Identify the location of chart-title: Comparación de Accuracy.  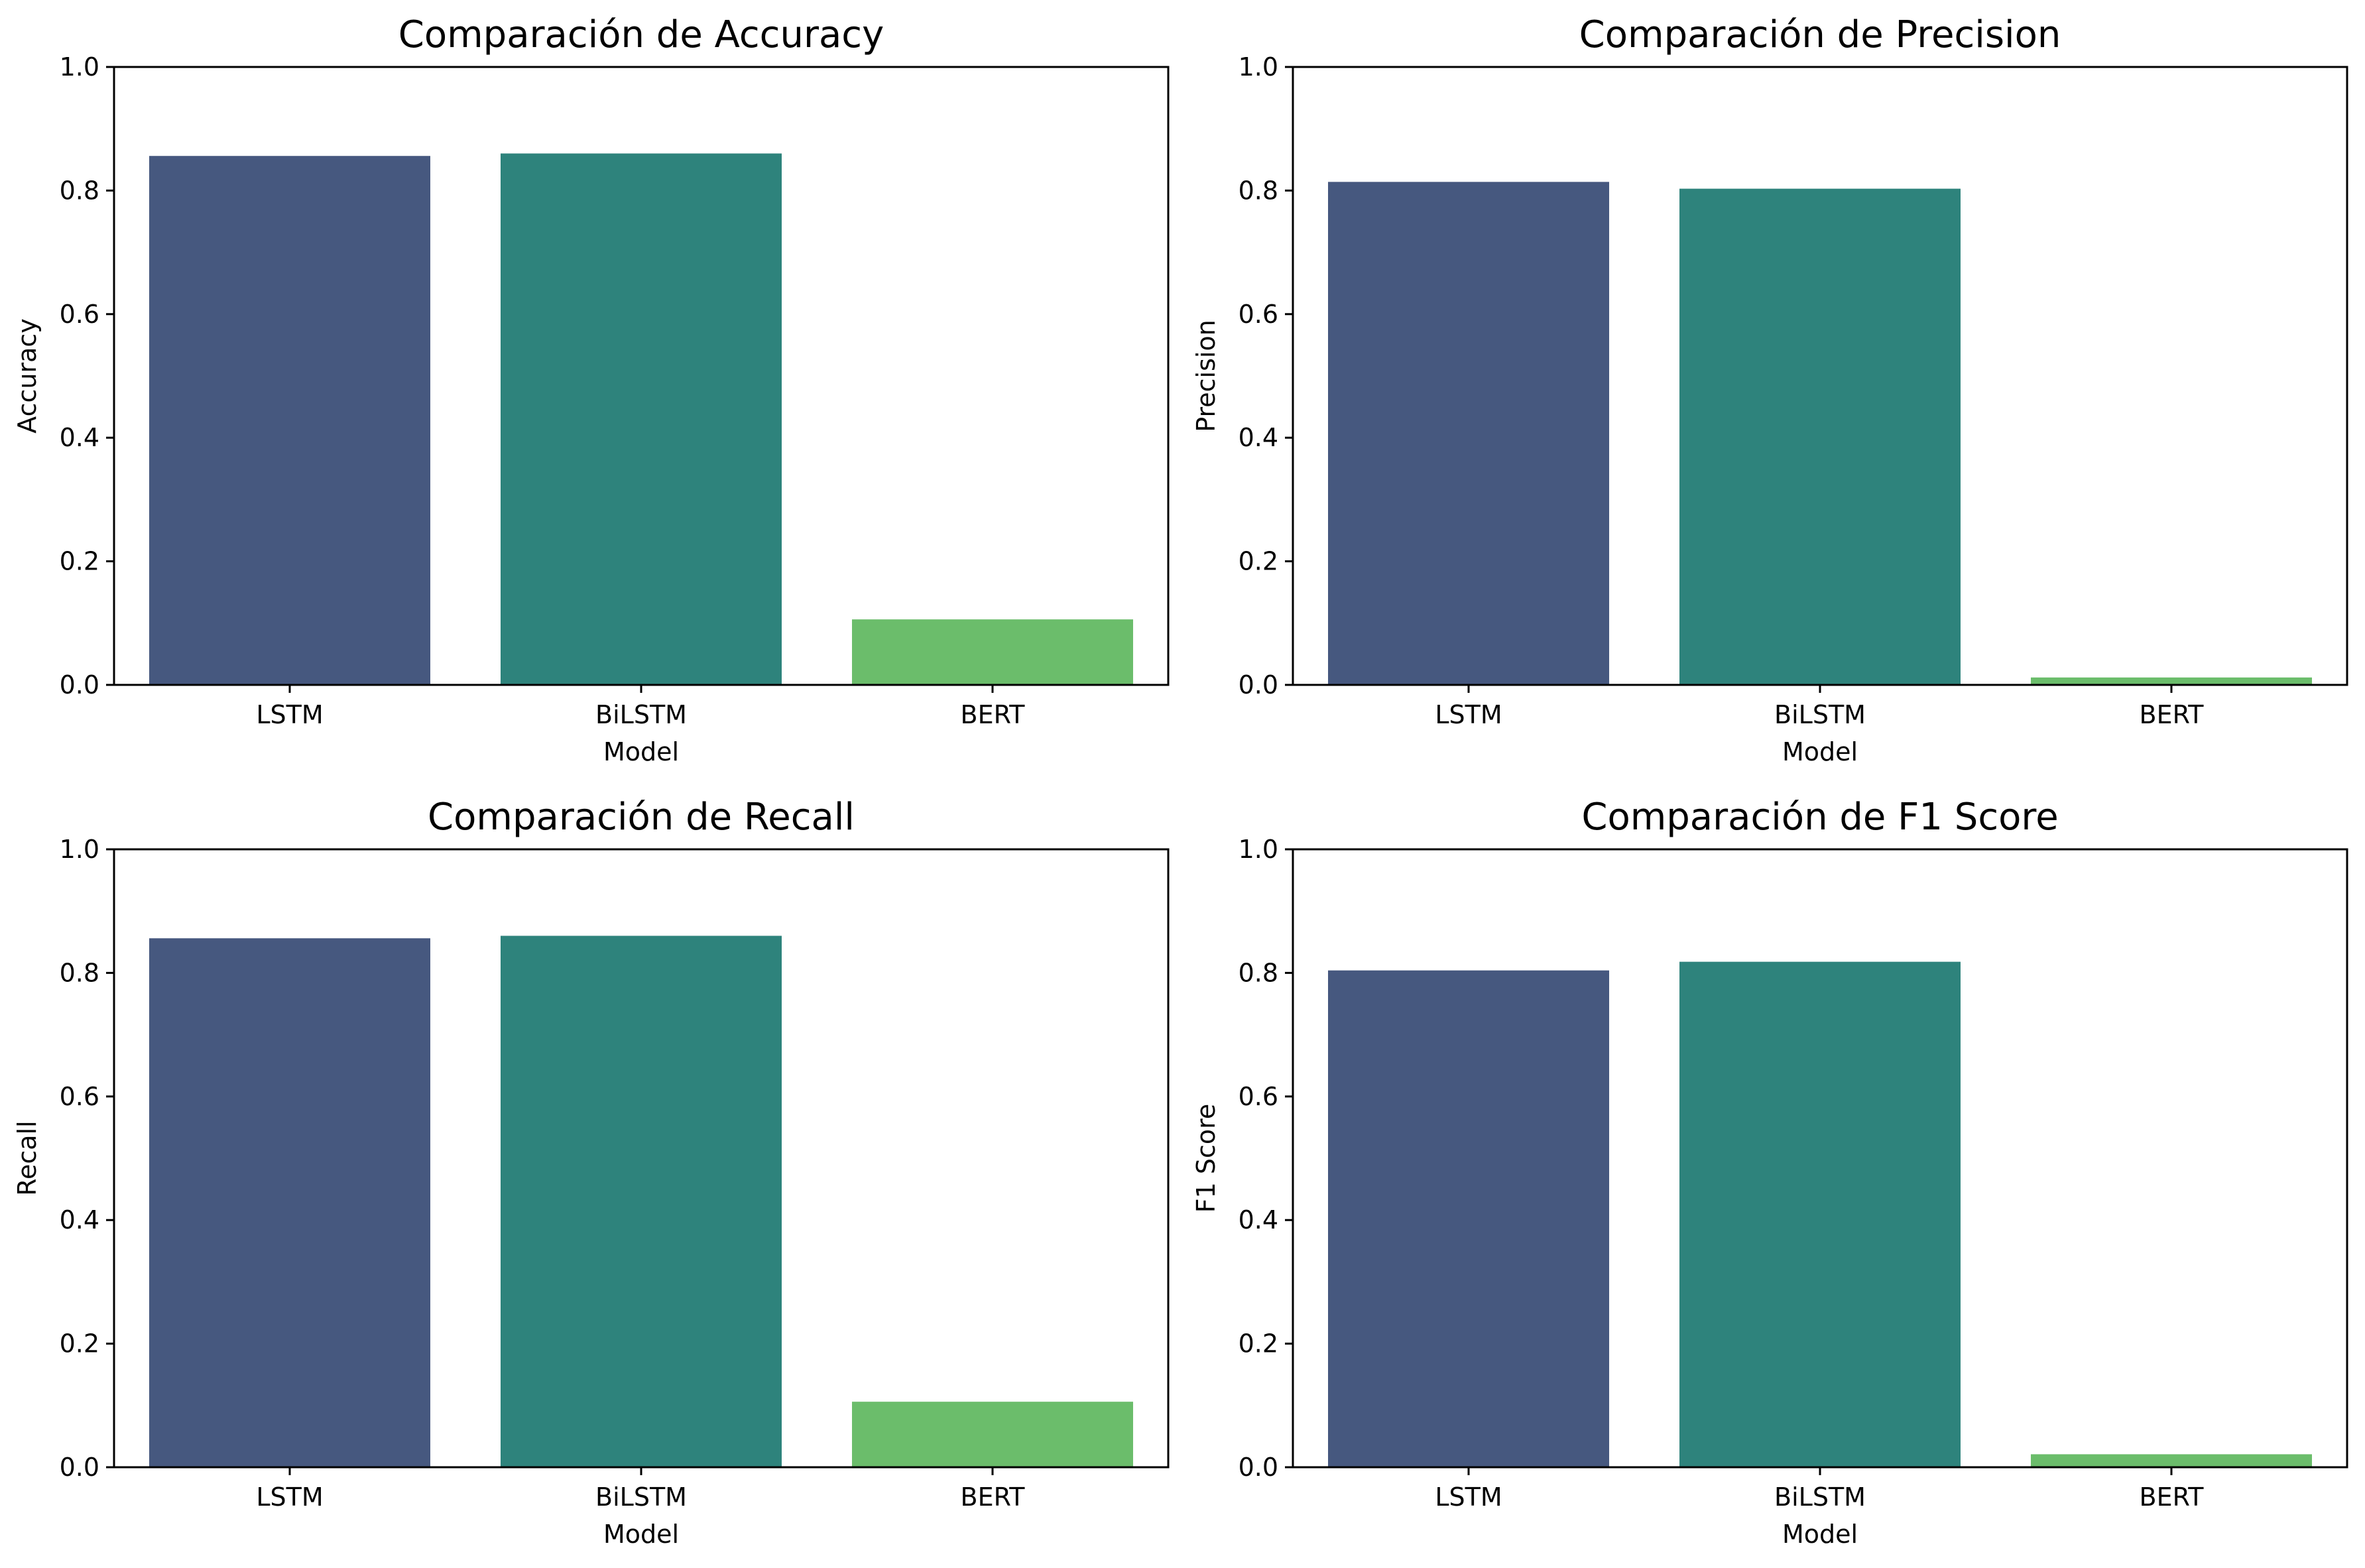
(641, 34).